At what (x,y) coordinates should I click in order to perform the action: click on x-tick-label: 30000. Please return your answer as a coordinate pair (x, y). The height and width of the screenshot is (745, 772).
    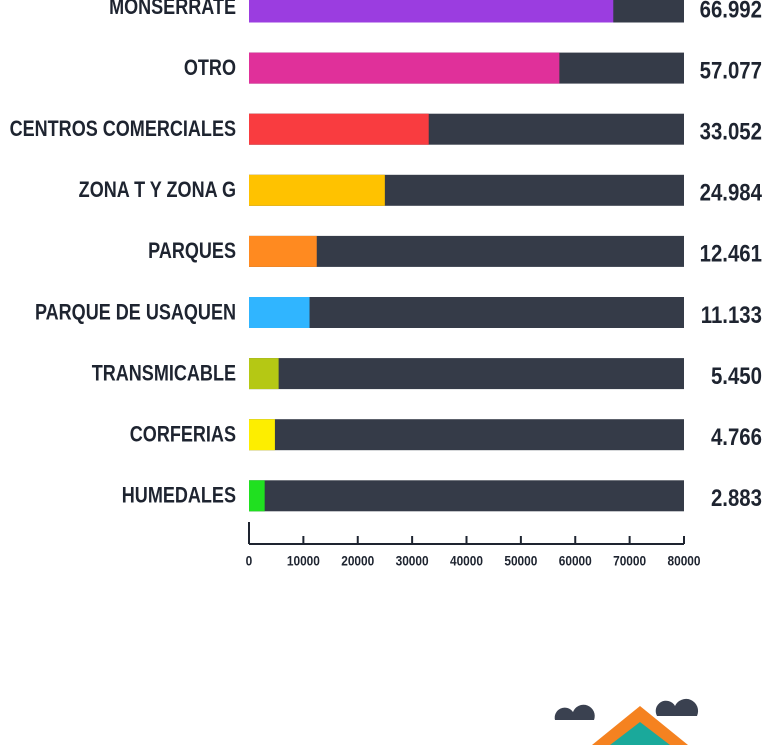
    Looking at the image, I should click on (412, 561).